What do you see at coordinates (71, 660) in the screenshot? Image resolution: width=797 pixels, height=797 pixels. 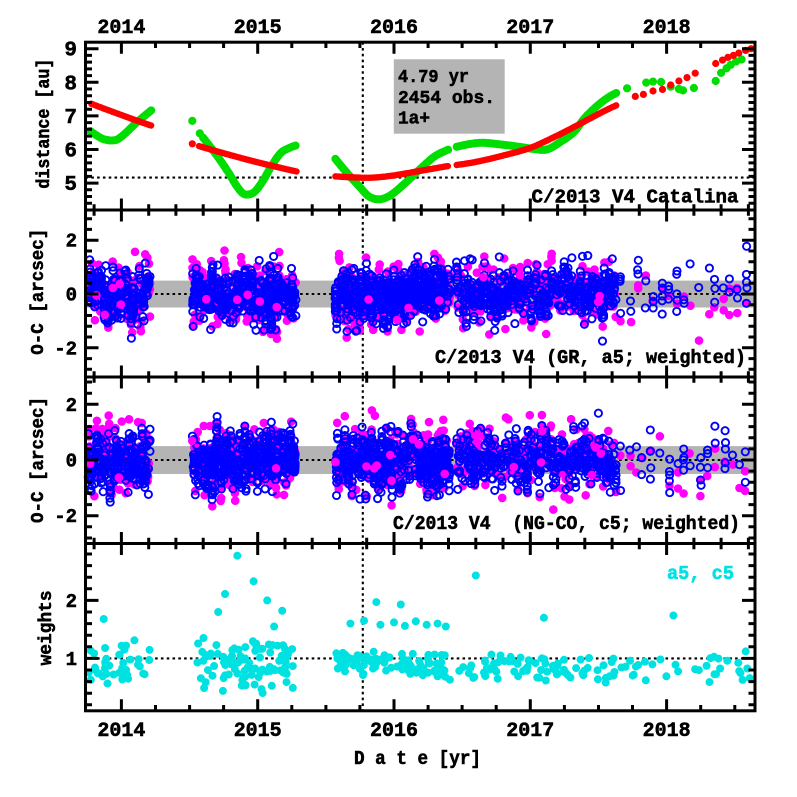 I see `svg-text: 1` at bounding box center [71, 660].